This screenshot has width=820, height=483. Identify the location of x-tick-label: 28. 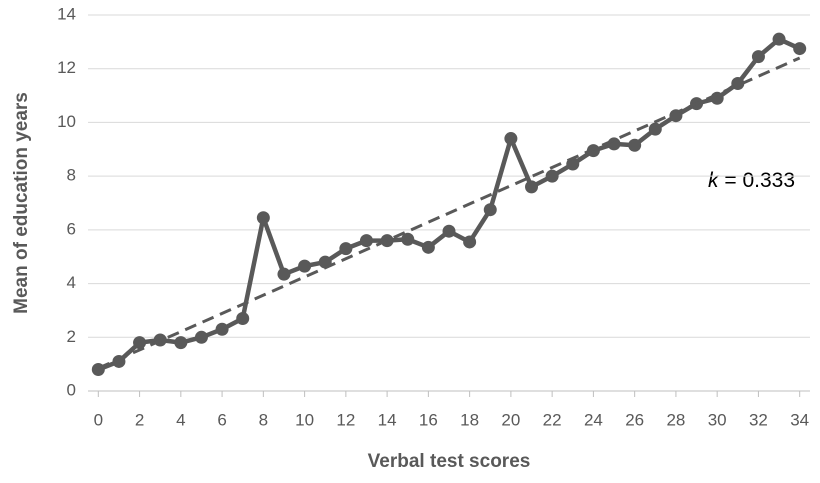
(675, 419).